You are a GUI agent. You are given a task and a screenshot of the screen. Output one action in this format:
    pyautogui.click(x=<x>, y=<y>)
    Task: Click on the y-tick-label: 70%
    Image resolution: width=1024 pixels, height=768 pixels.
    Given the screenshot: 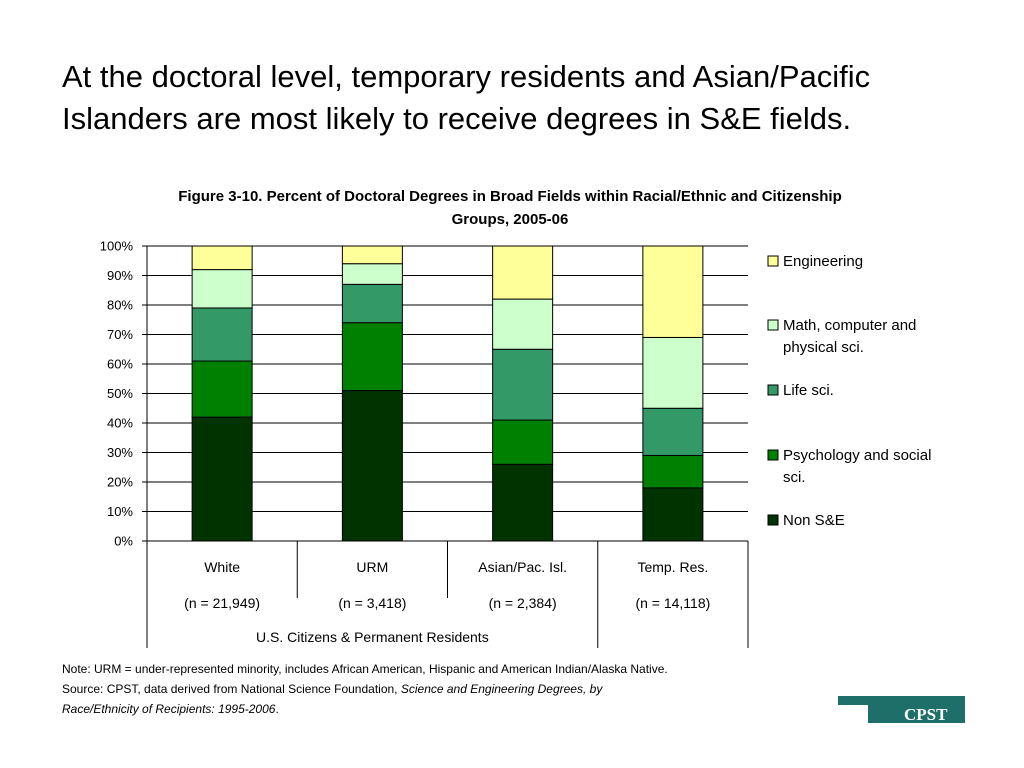 What is the action you would take?
    pyautogui.click(x=120, y=334)
    